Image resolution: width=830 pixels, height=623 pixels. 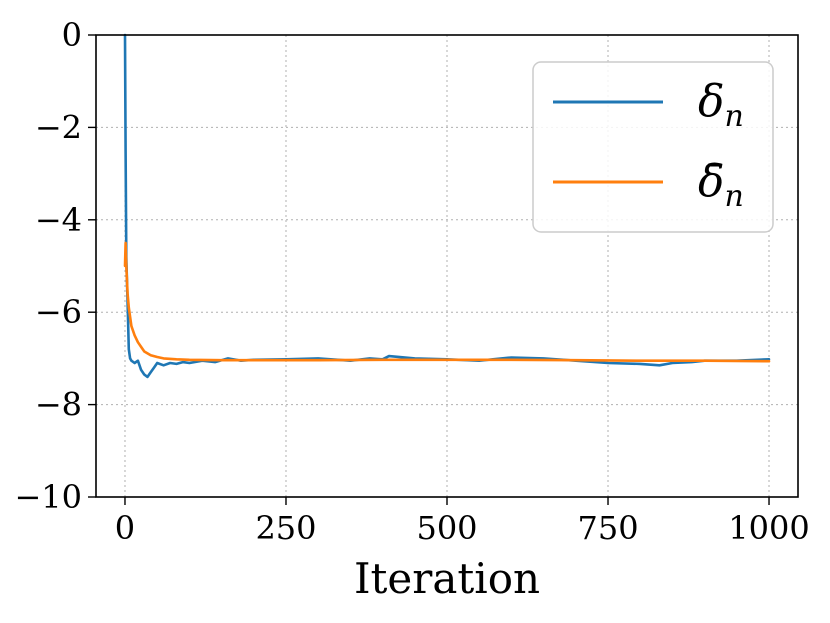 What do you see at coordinates (734, 116) in the screenshot?
I see `legend-delta-subscript: n` at bounding box center [734, 116].